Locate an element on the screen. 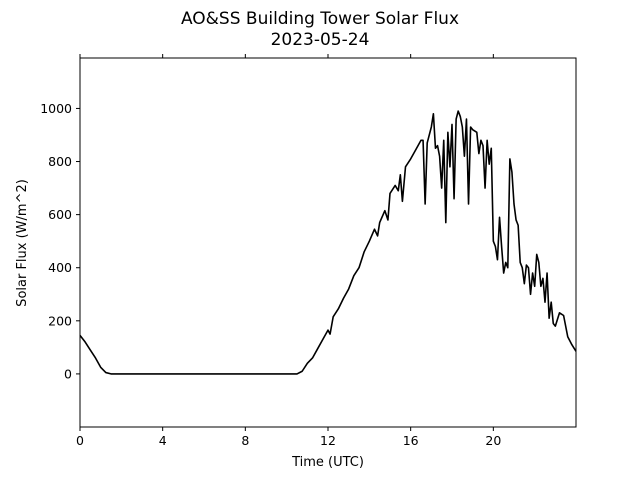 The image size is (640, 480). y-tick-label: 600 is located at coordinates (60, 214).